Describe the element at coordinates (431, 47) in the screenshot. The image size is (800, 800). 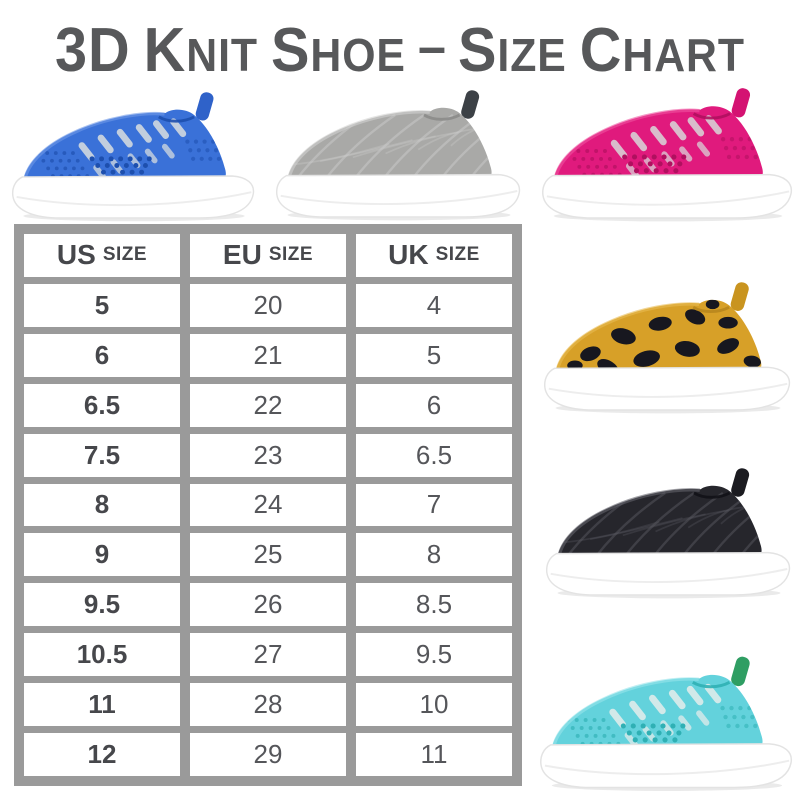
I see `title-dash: –` at that location.